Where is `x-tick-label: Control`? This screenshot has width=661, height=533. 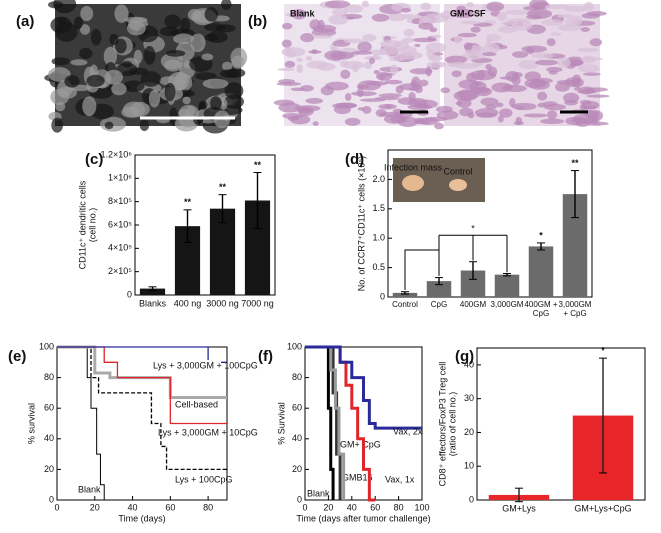
x-tick-label: Control is located at coordinates (405, 304).